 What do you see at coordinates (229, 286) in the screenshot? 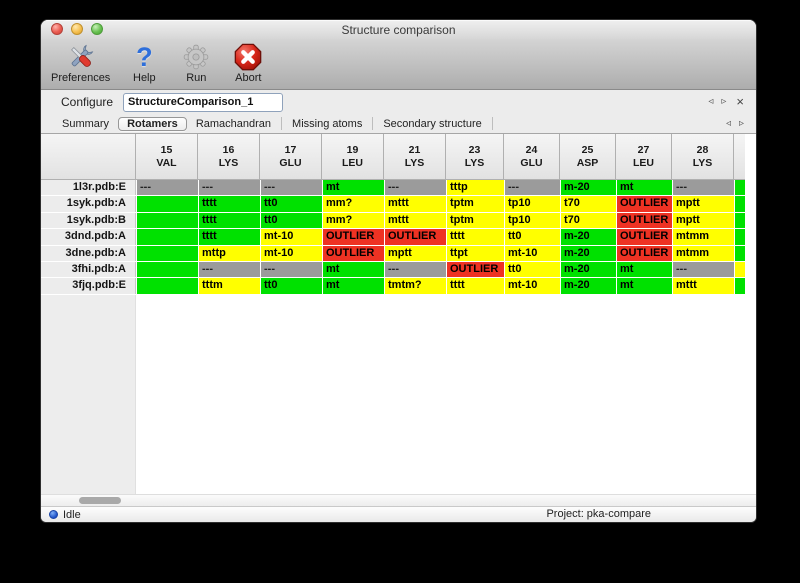
I see `rotamer-cell: tttm` at bounding box center [229, 286].